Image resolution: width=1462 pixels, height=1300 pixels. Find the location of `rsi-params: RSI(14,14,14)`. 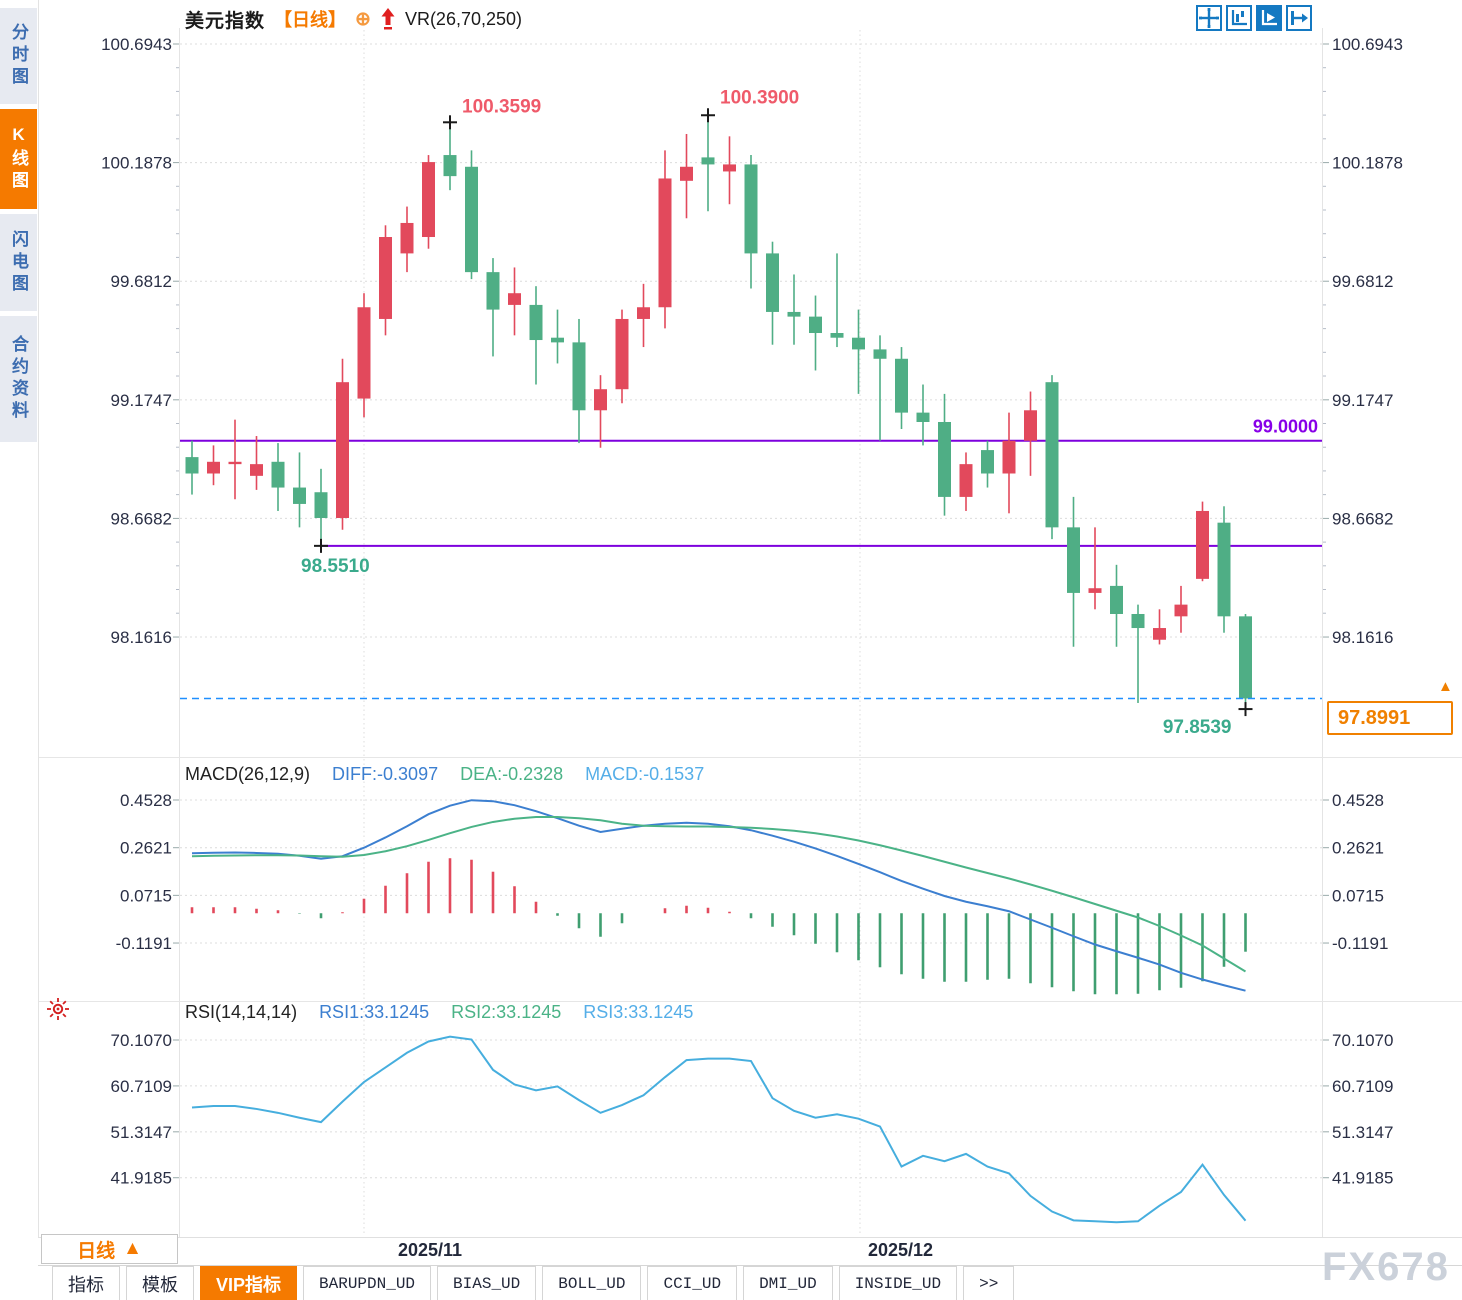

rsi-params: RSI(14,14,14) is located at coordinates (241, 1012).